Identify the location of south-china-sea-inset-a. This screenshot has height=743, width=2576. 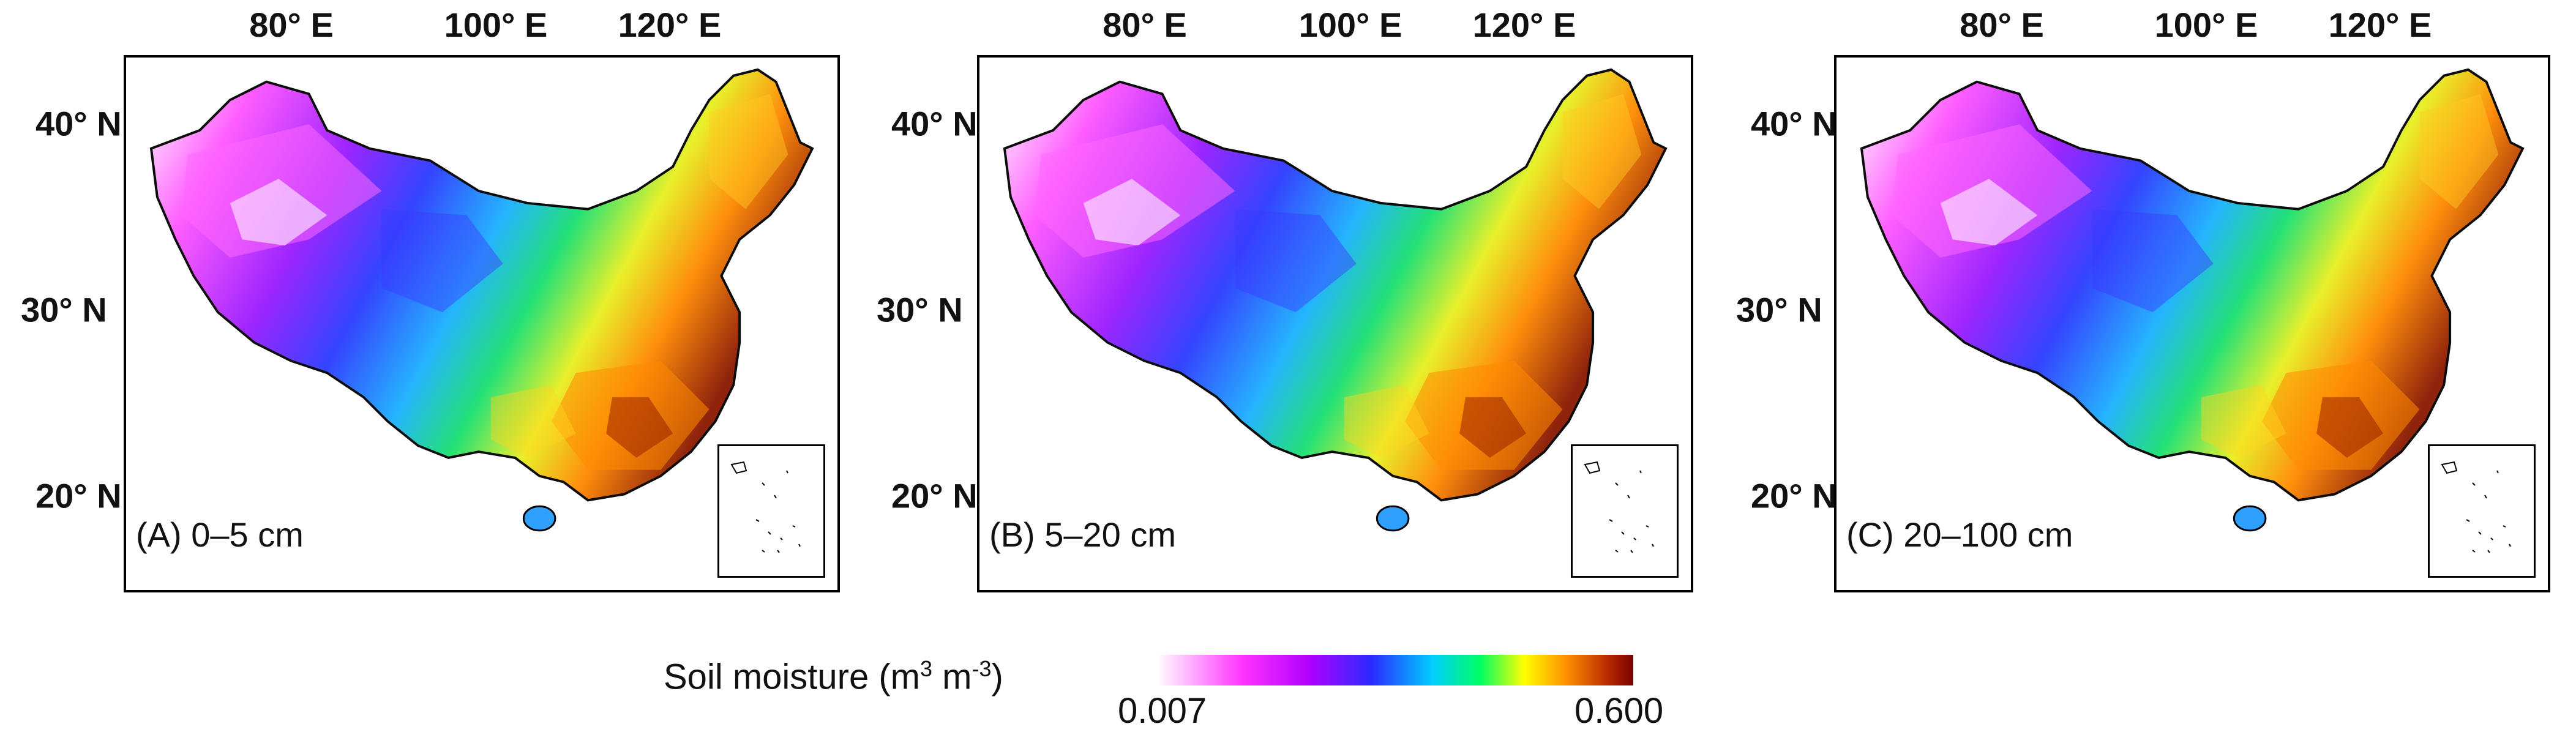
(771, 511).